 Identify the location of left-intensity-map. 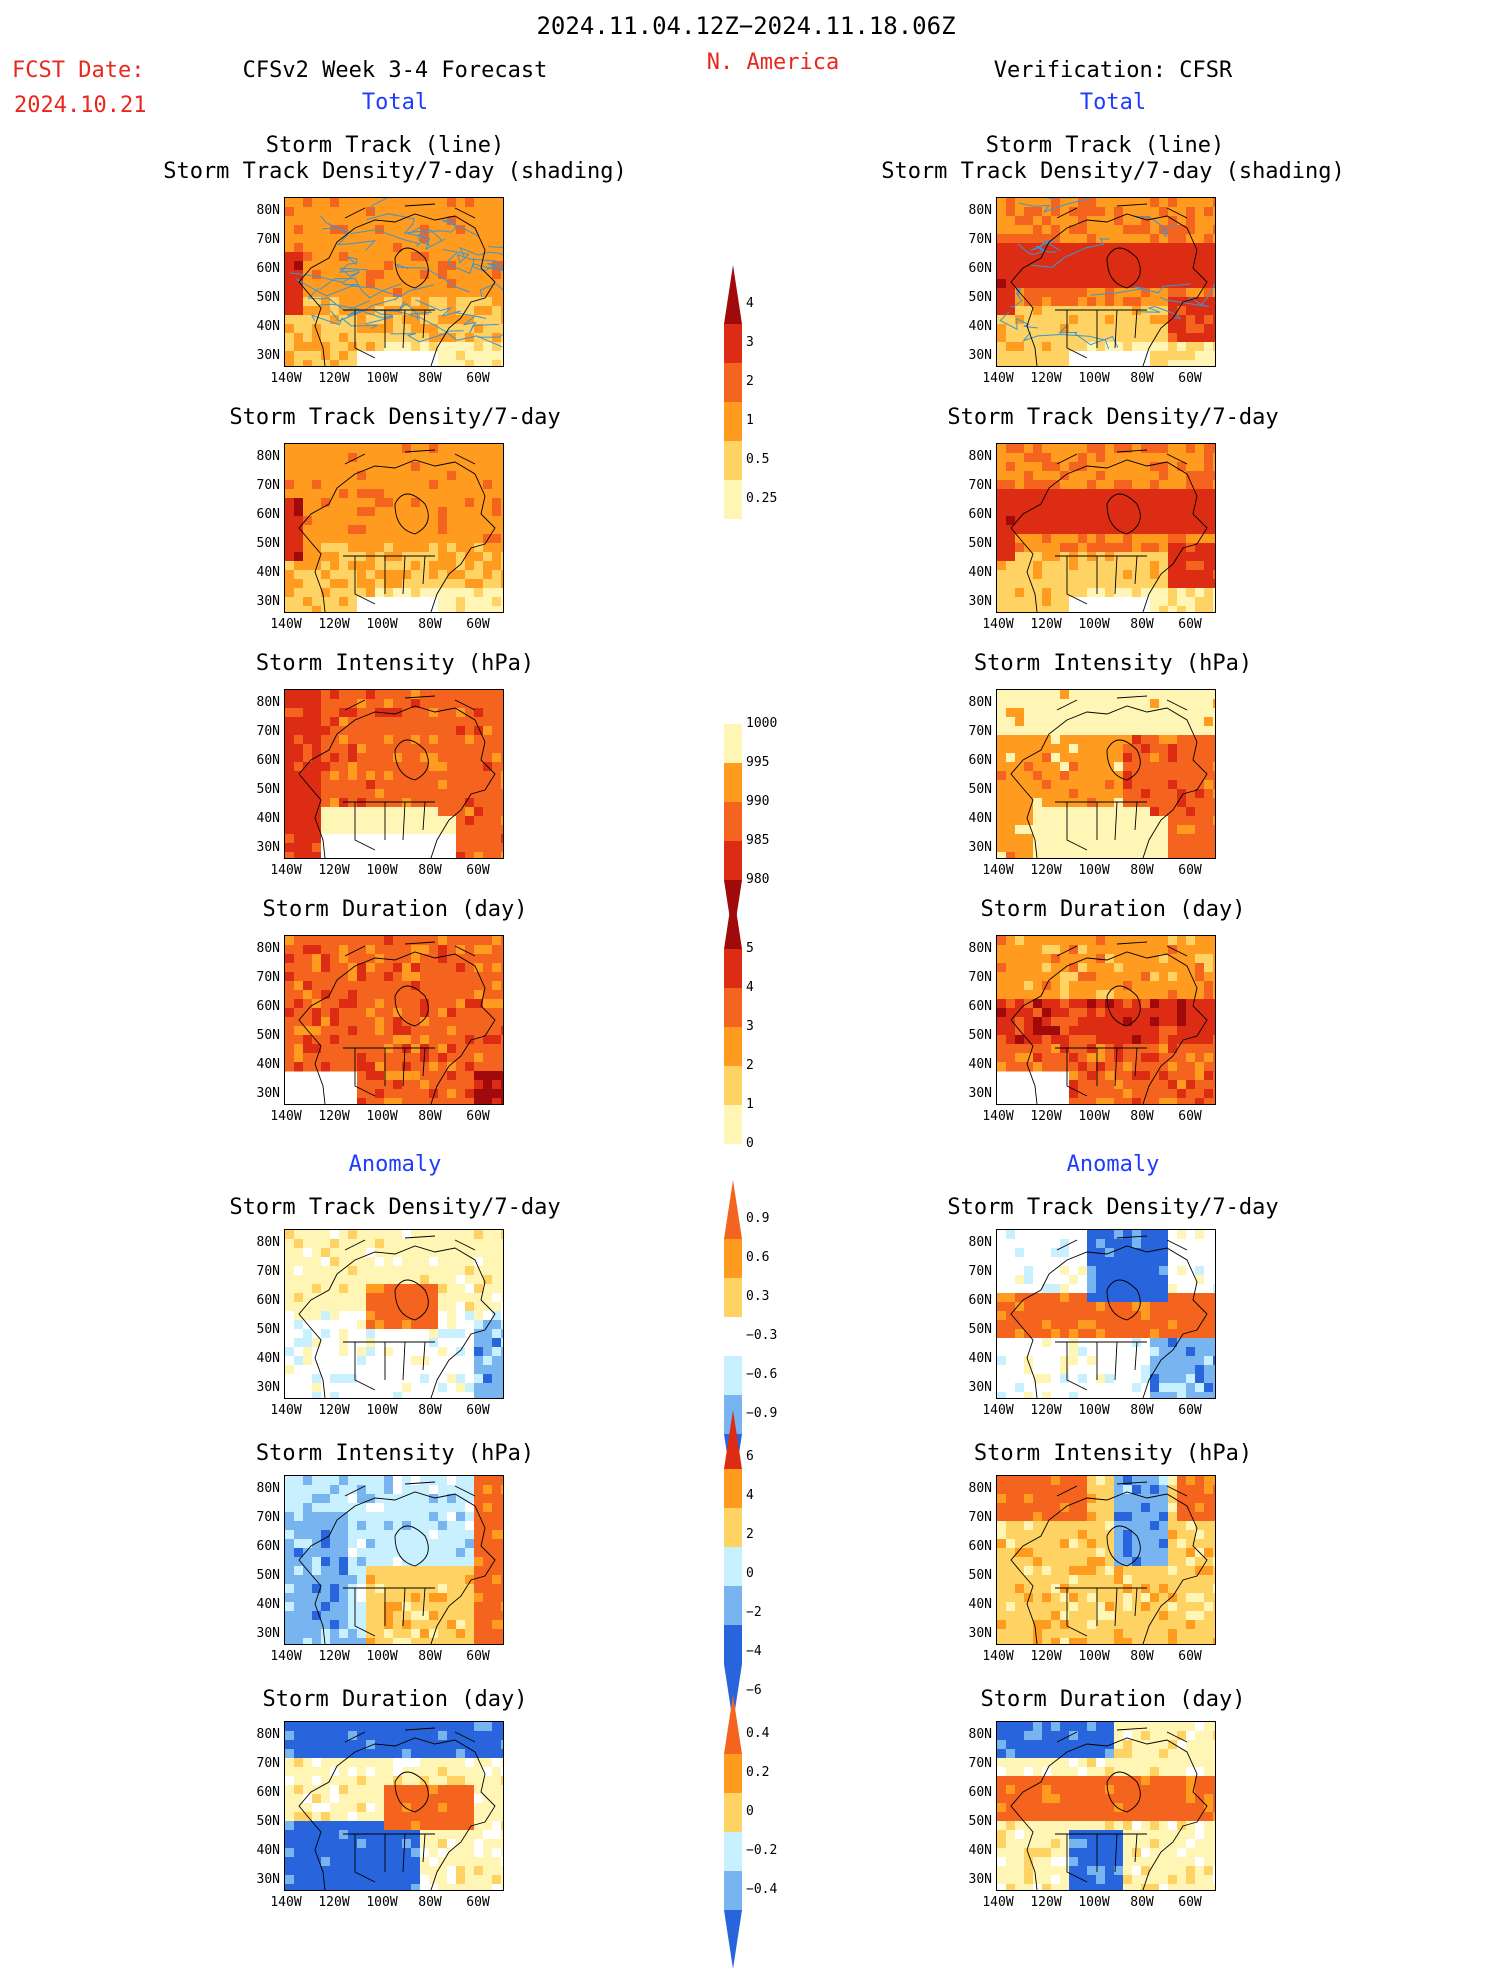
(394, 774).